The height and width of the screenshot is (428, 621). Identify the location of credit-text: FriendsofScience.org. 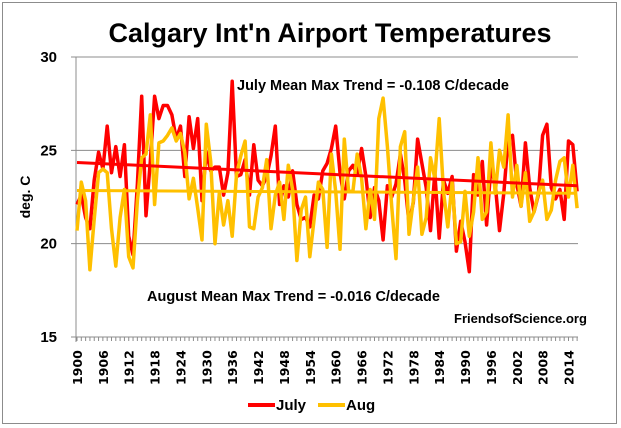
(520, 318).